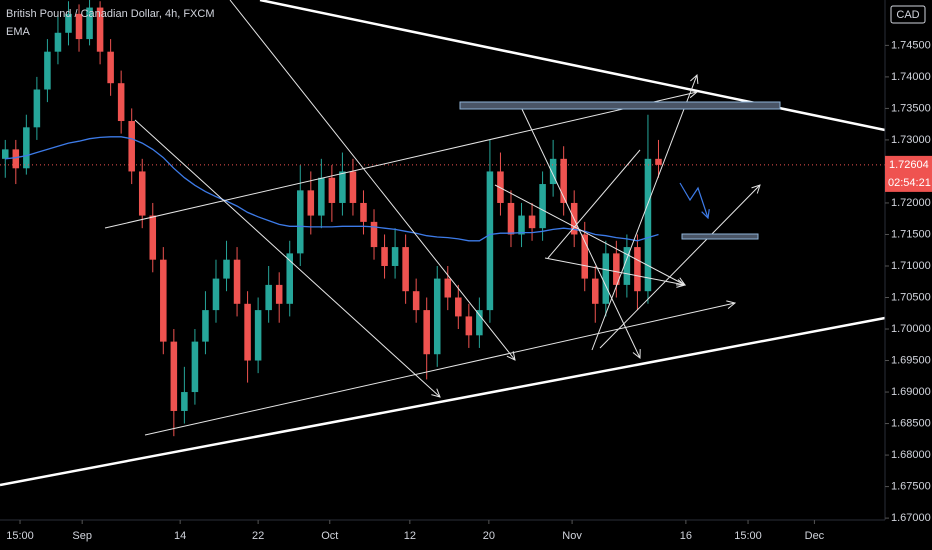 This screenshot has height=550, width=932. I want to click on x-tick-label: Sep, so click(82, 536).